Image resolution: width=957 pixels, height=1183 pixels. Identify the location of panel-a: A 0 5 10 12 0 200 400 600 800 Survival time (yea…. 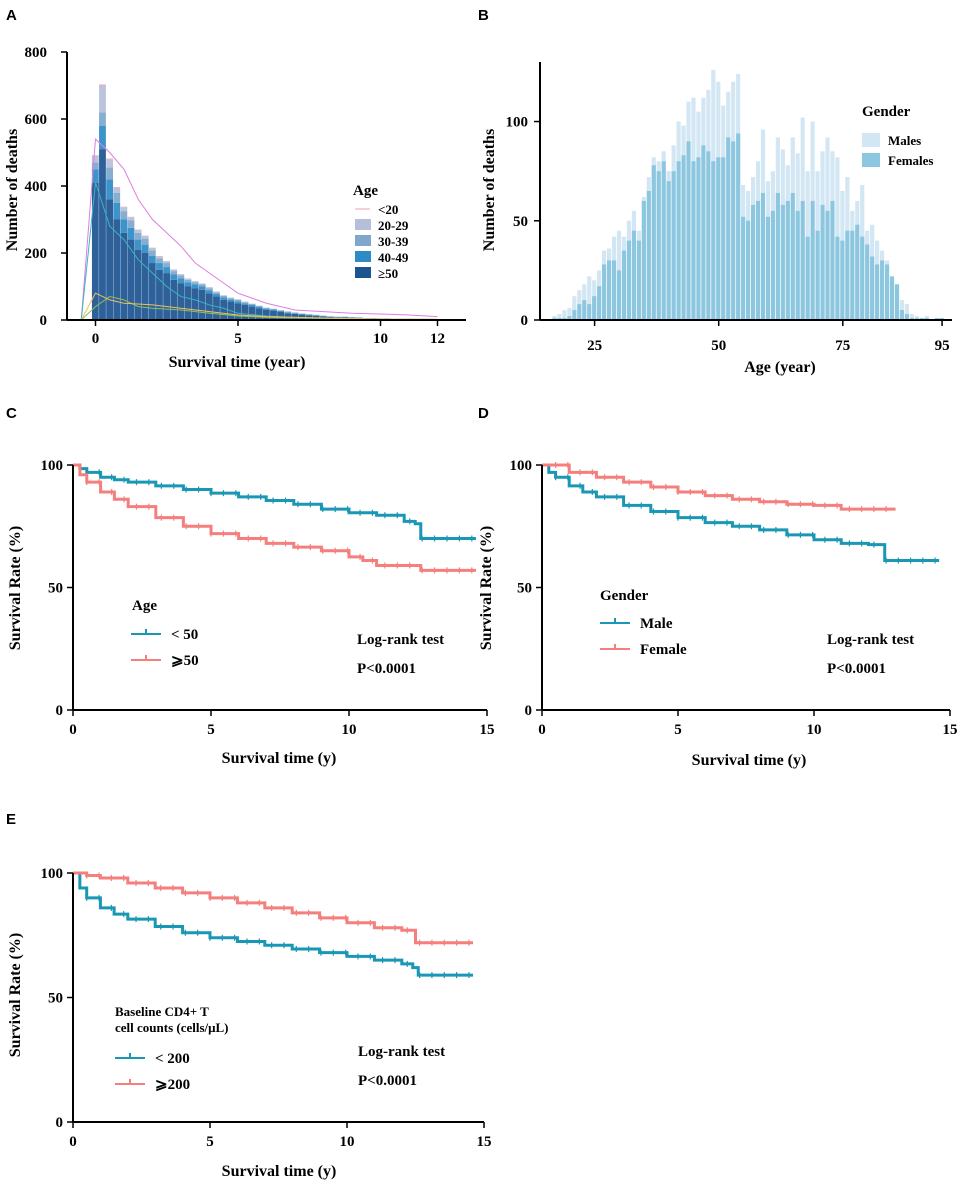
(235, 189).